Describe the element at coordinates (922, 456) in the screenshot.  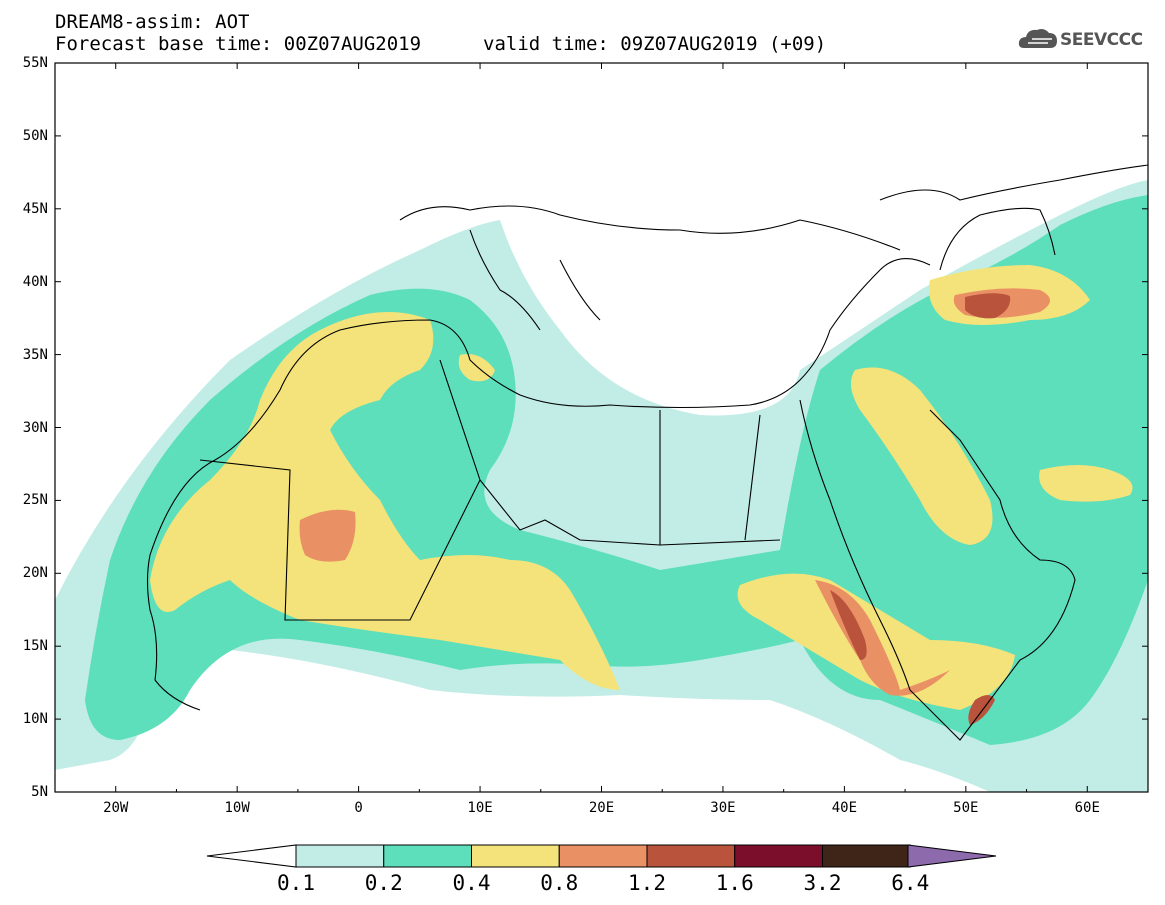
I see `aot-band-0.4c` at that location.